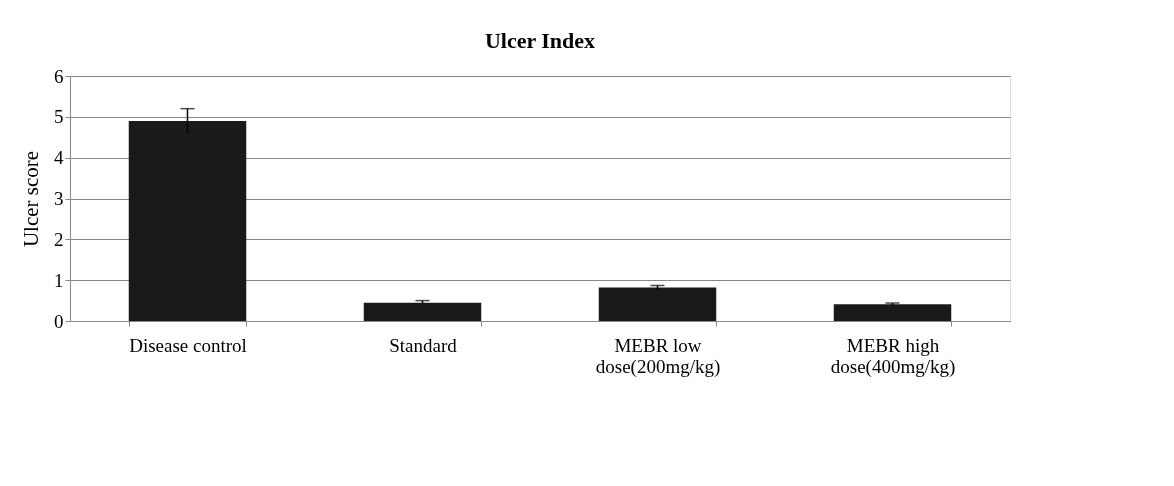 Image resolution: width=1174 pixels, height=486 pixels. Describe the element at coordinates (540, 40) in the screenshot. I see `chart-title: Ulcer Index` at that location.